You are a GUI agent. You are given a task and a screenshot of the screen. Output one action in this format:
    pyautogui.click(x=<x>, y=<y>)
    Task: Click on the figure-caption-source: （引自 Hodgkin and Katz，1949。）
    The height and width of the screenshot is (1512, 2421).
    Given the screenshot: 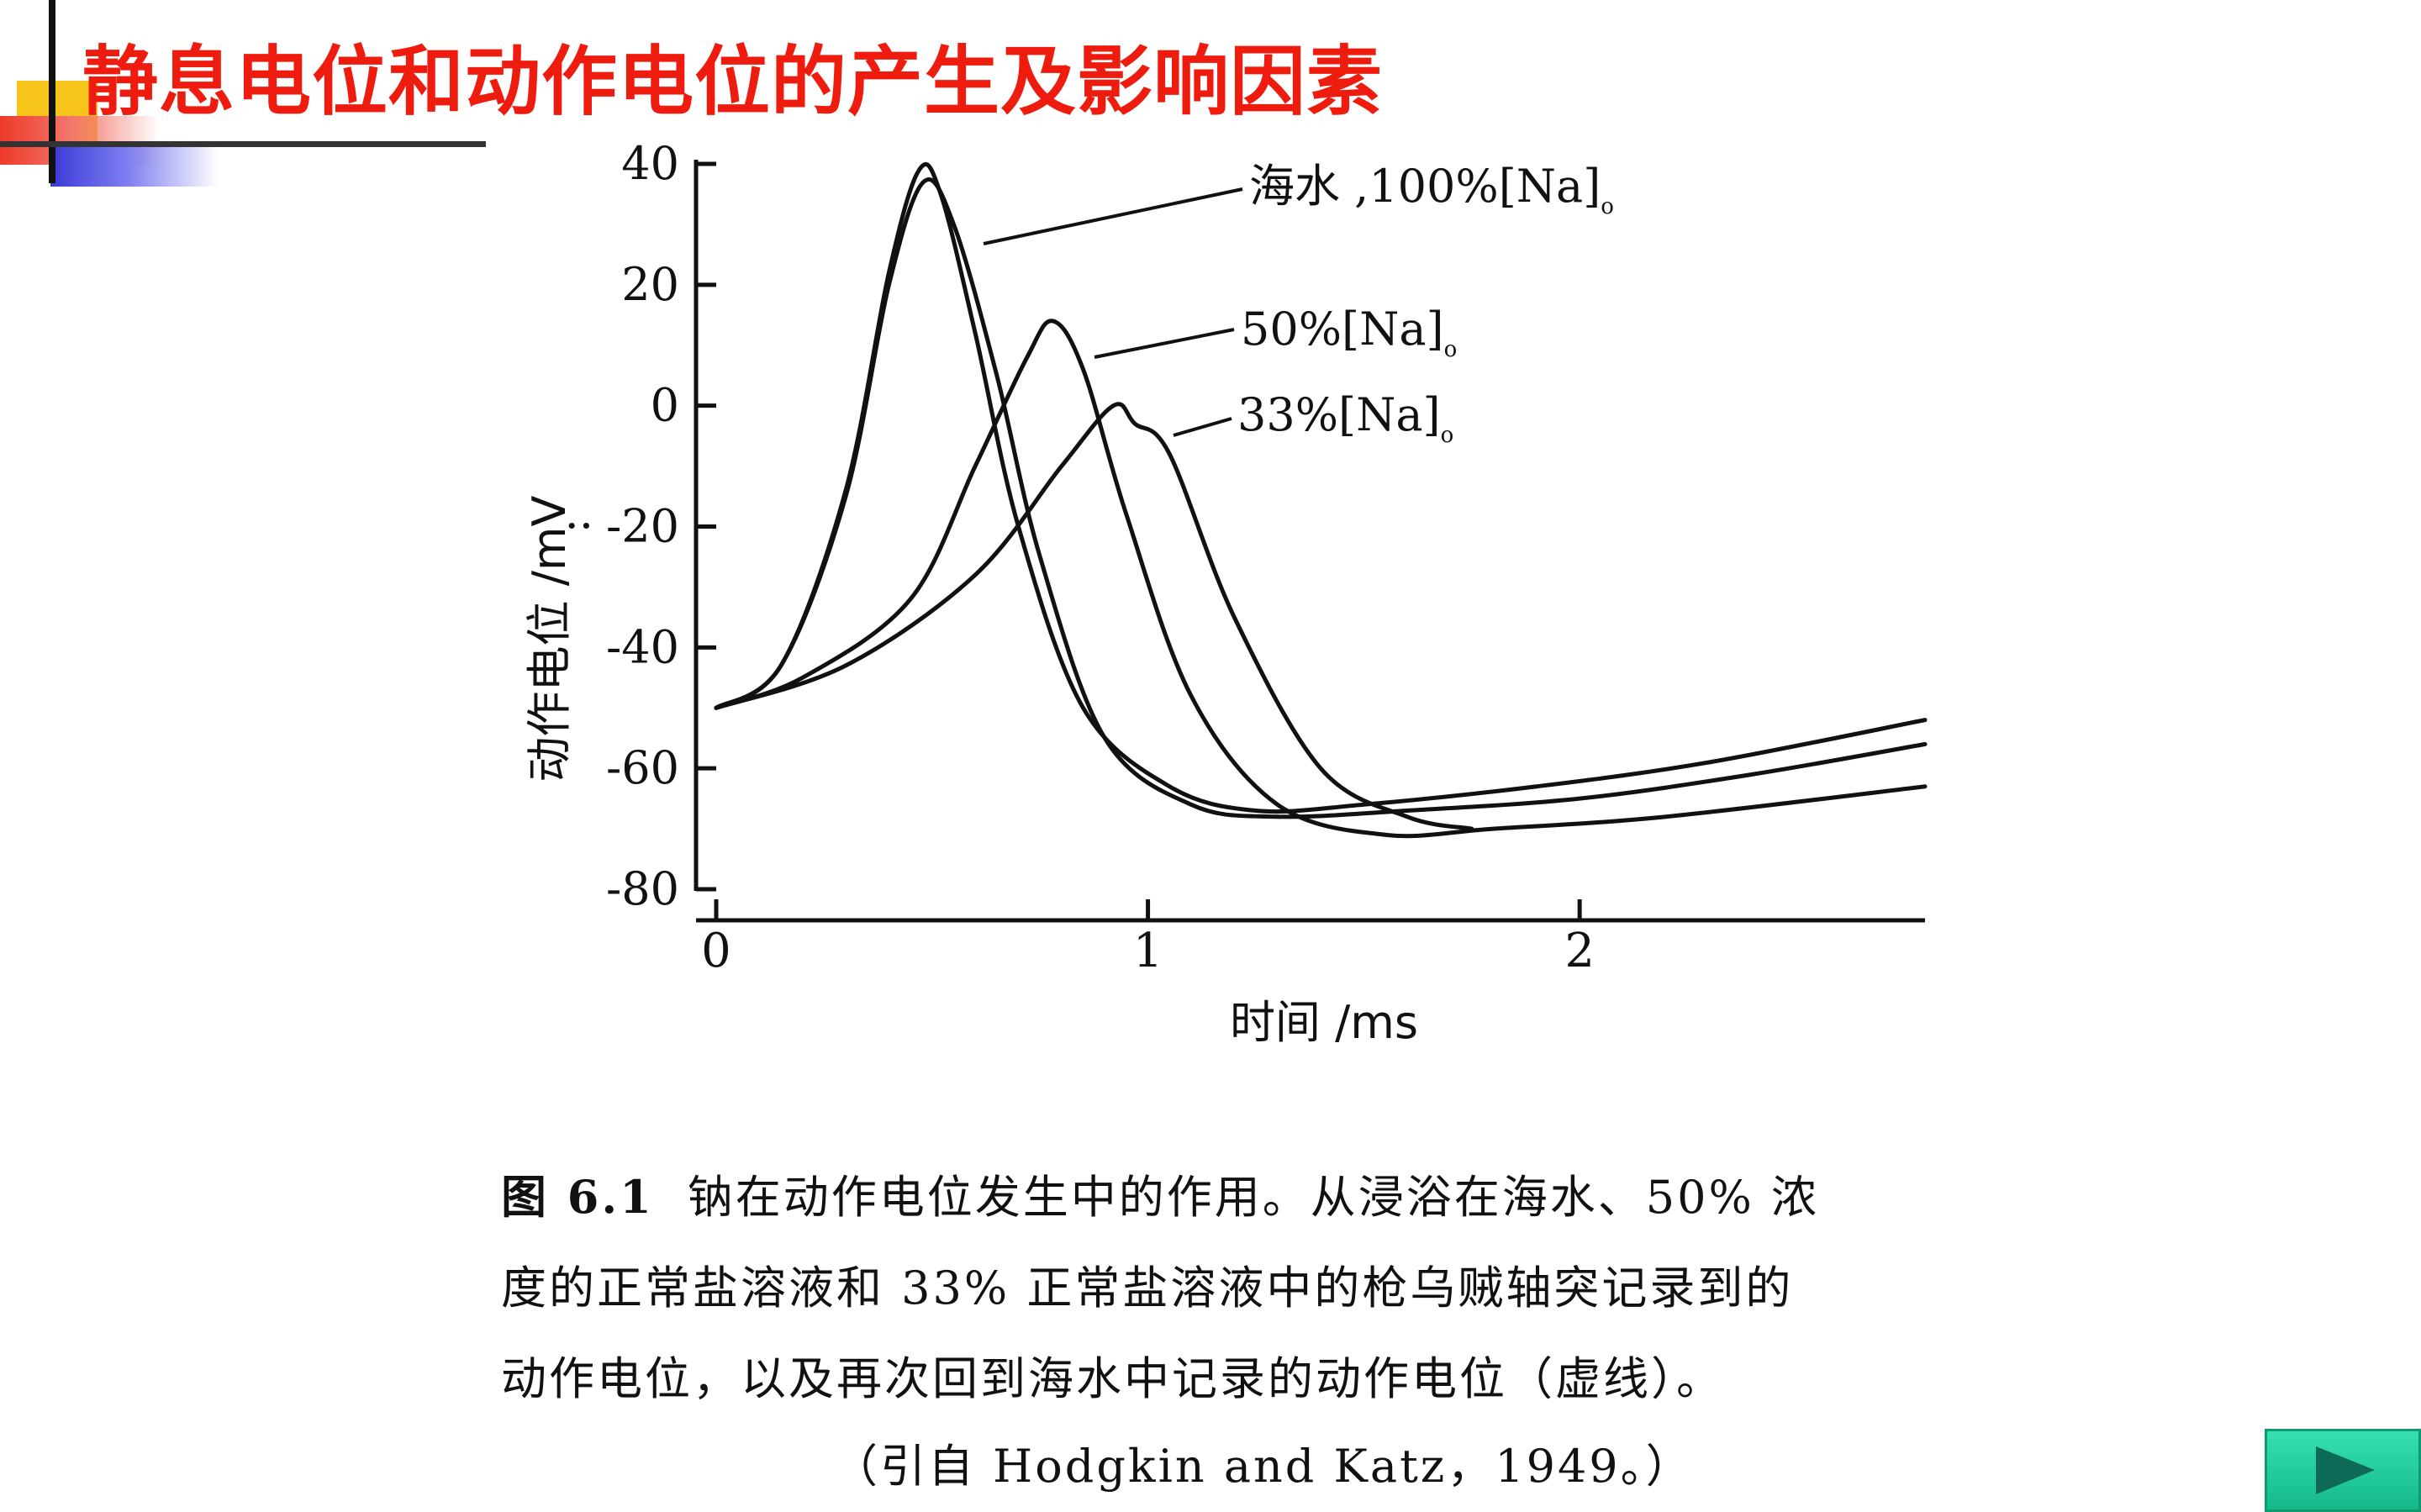 What is the action you would take?
    pyautogui.click(x=1263, y=1467)
    